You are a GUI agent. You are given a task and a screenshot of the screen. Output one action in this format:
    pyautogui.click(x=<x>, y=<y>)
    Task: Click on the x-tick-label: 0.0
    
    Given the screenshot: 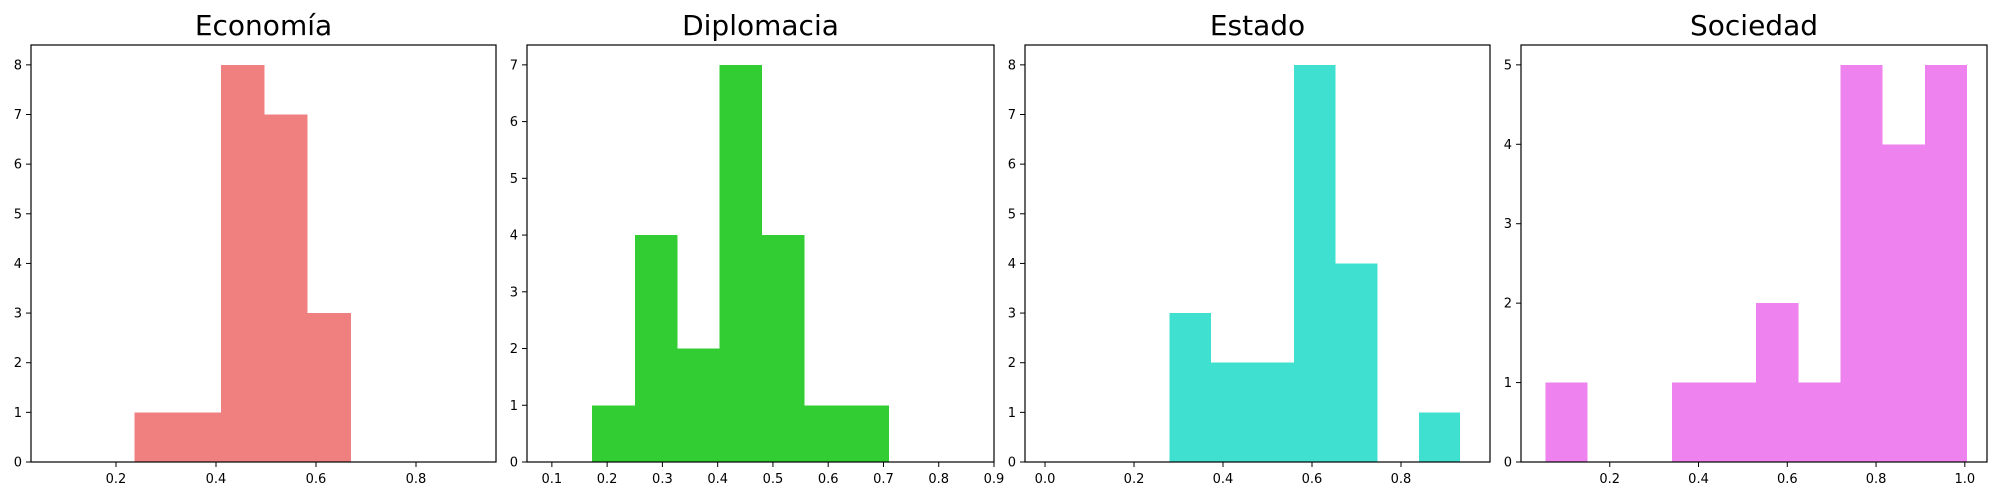 What is the action you would take?
    pyautogui.click(x=1045, y=479)
    